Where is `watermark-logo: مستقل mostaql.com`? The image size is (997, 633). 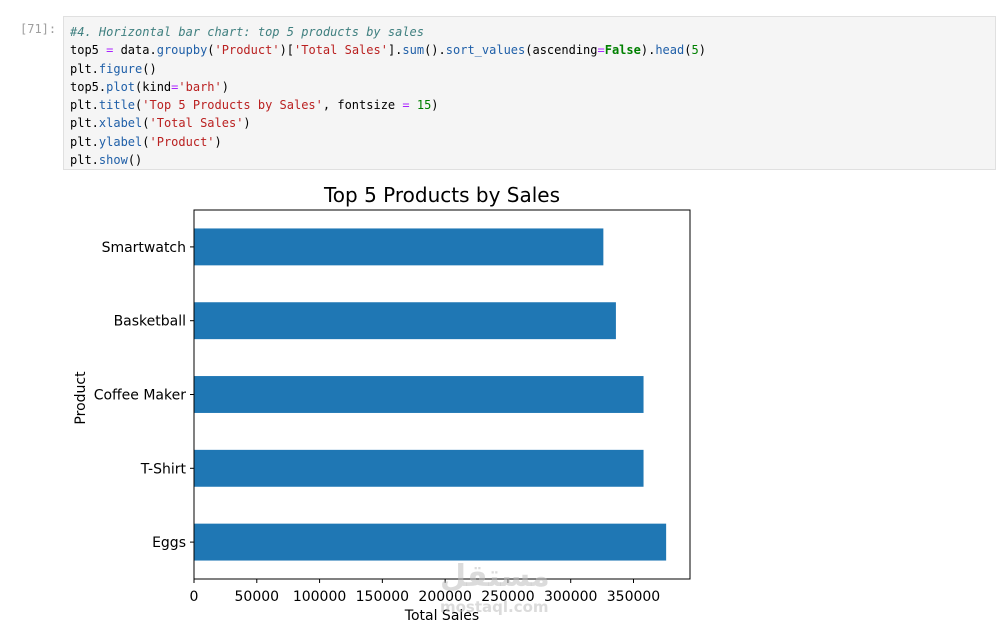 watermark-logo: مستقل mostaql.com is located at coordinates (495, 587).